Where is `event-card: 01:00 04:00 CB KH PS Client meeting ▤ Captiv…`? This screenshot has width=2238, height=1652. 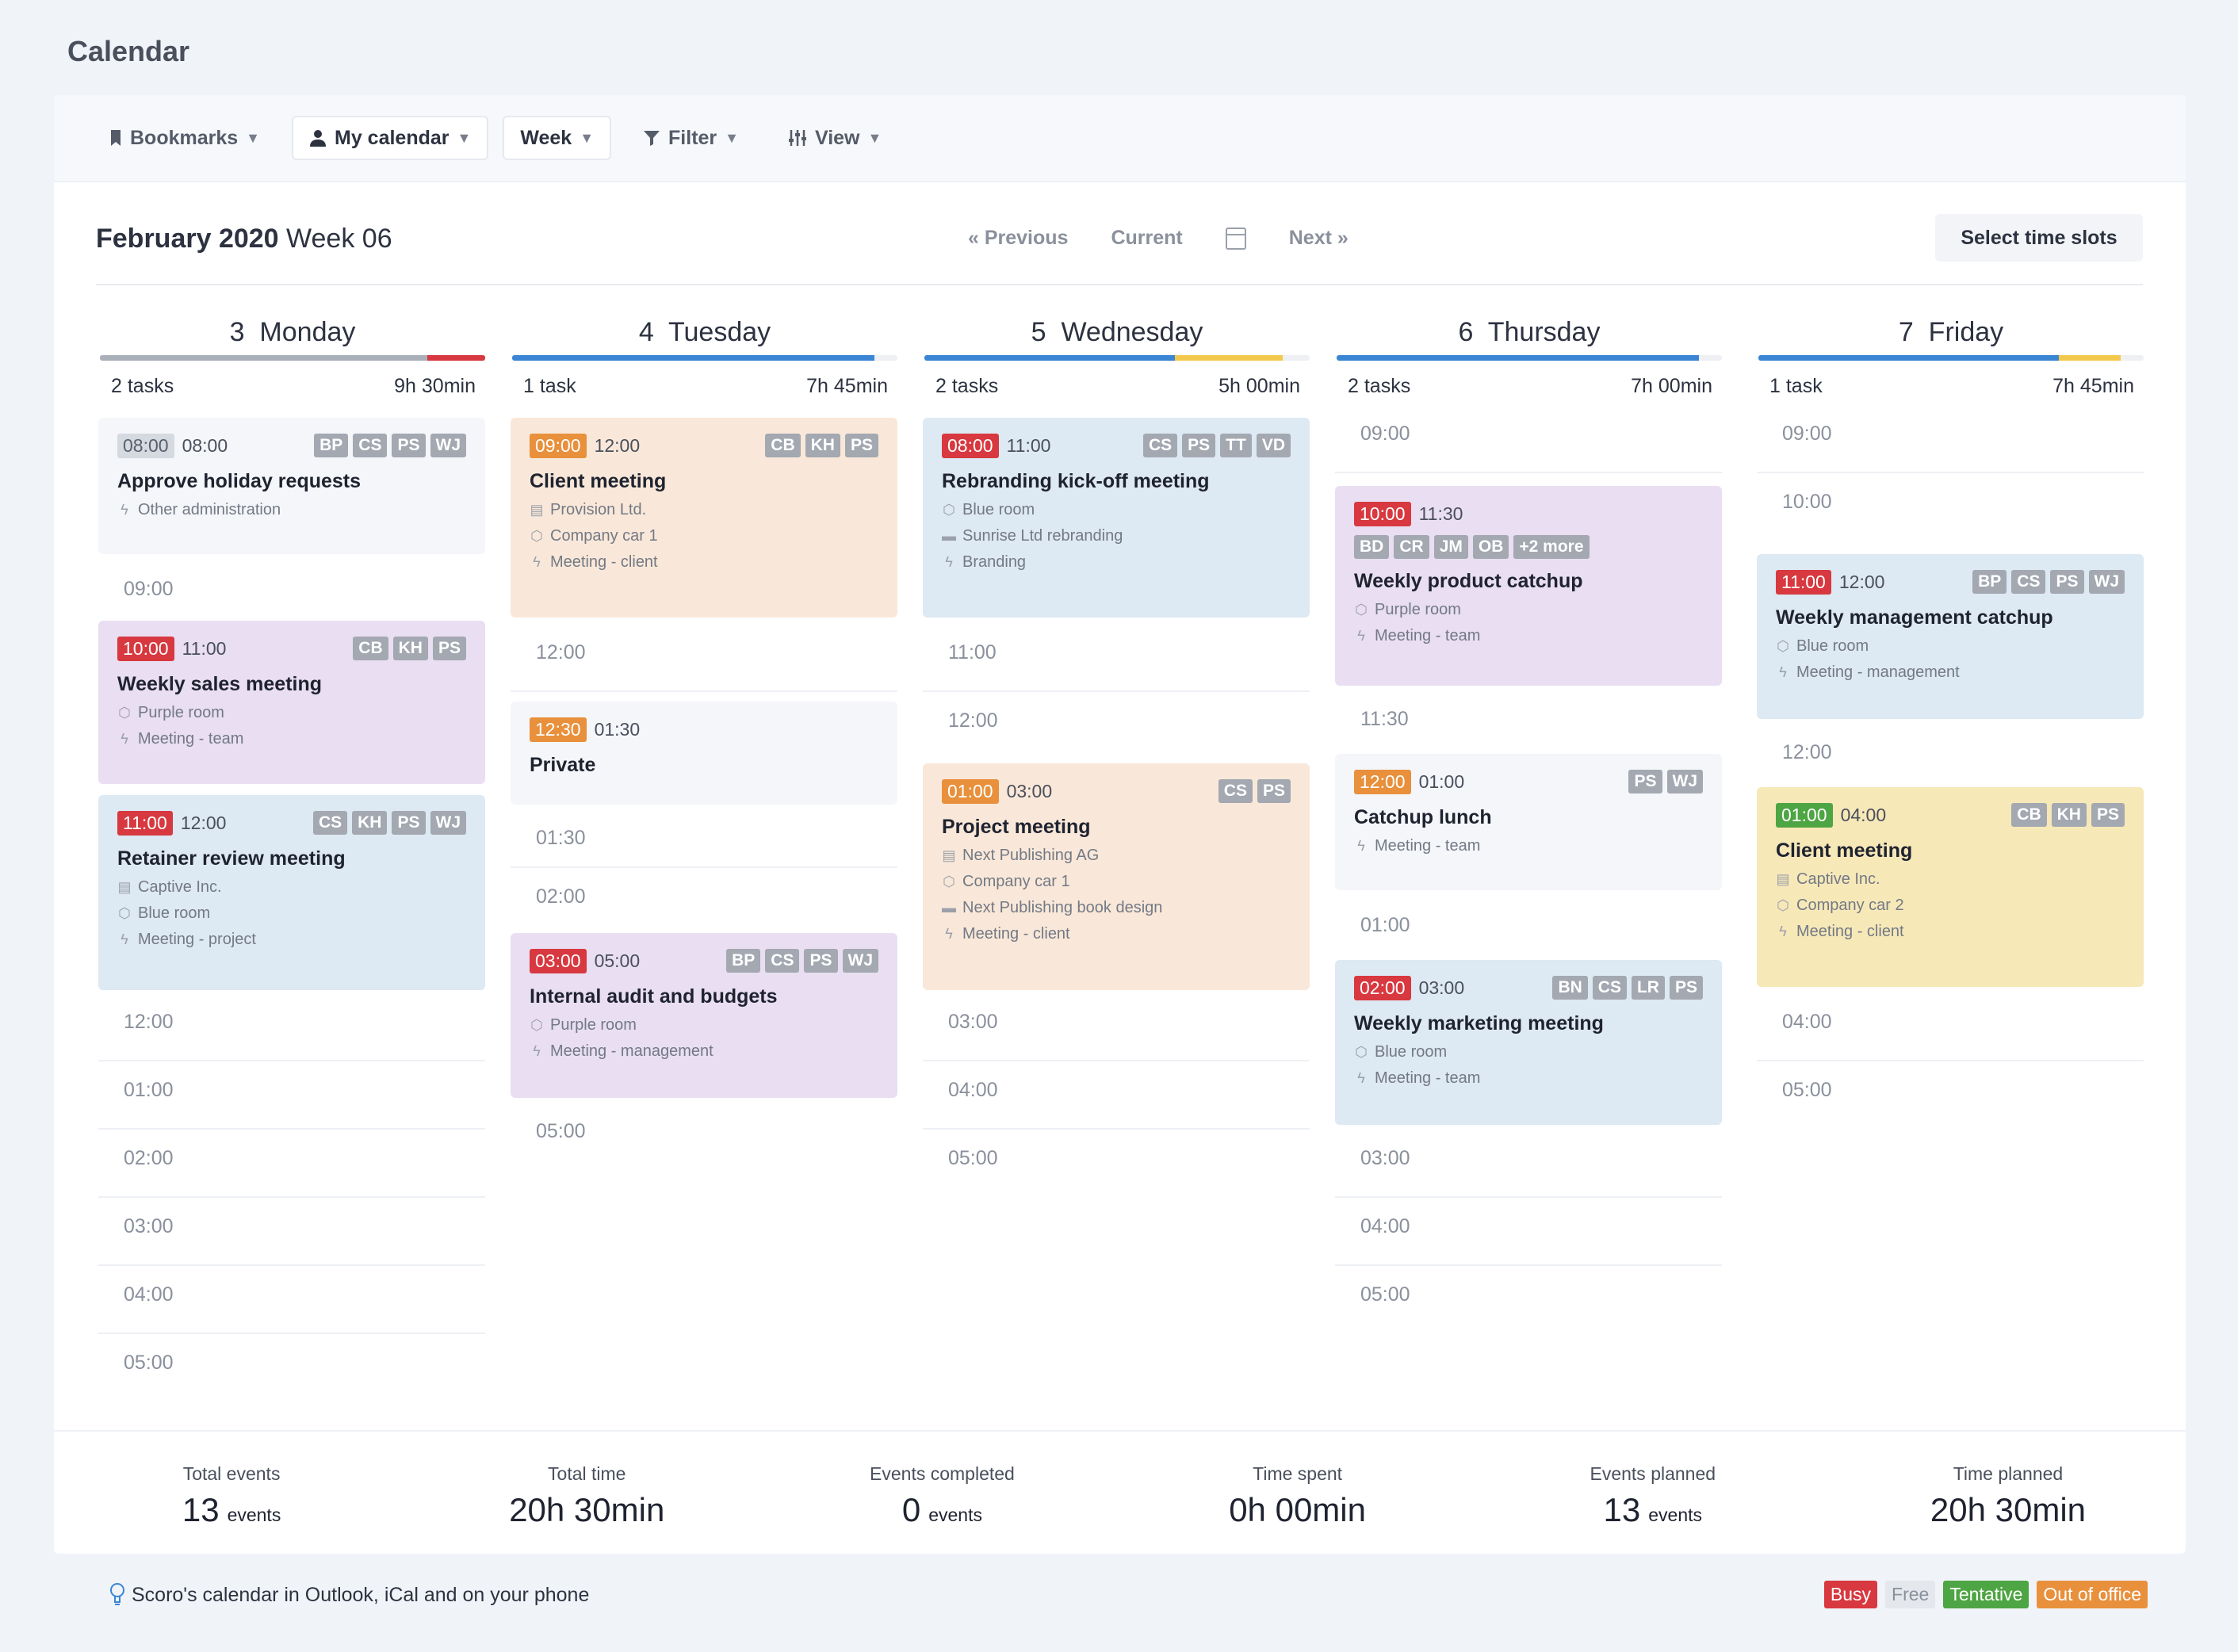
event-card: 01:00 04:00 CB KH PS Client meeting ▤ Captiv… is located at coordinates (1950, 887).